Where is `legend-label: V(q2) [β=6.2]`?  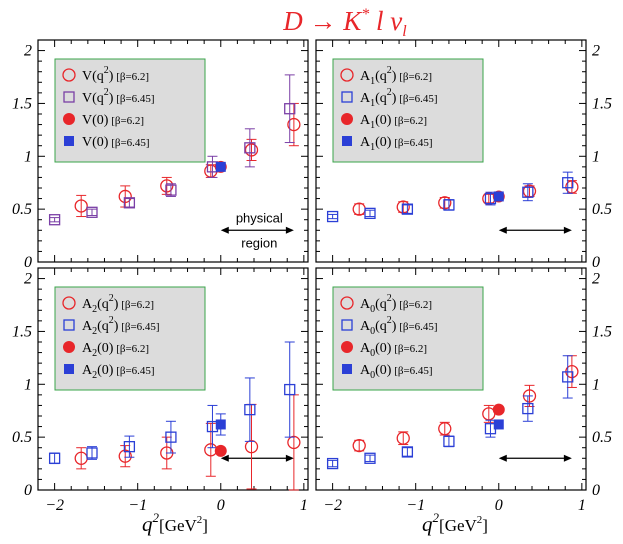 legend-label: V(q2) [β=6.2] is located at coordinates (115, 74).